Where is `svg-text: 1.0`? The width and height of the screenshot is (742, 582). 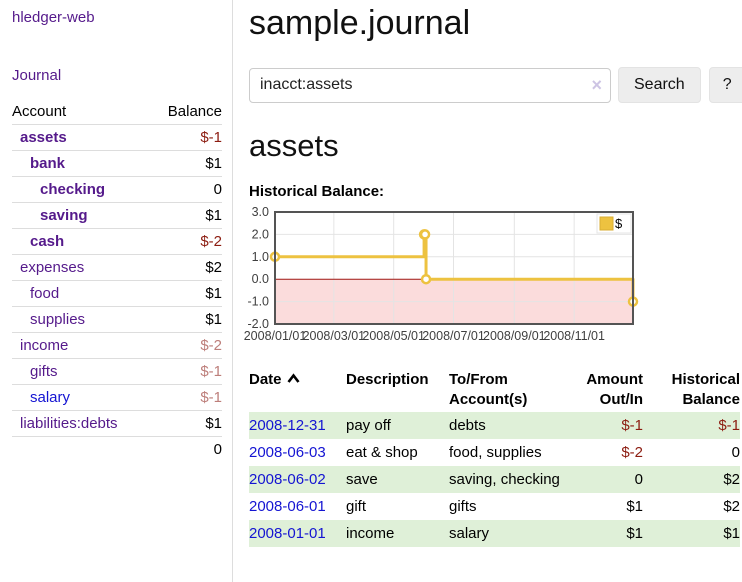 svg-text: 1.0 is located at coordinates (260, 257).